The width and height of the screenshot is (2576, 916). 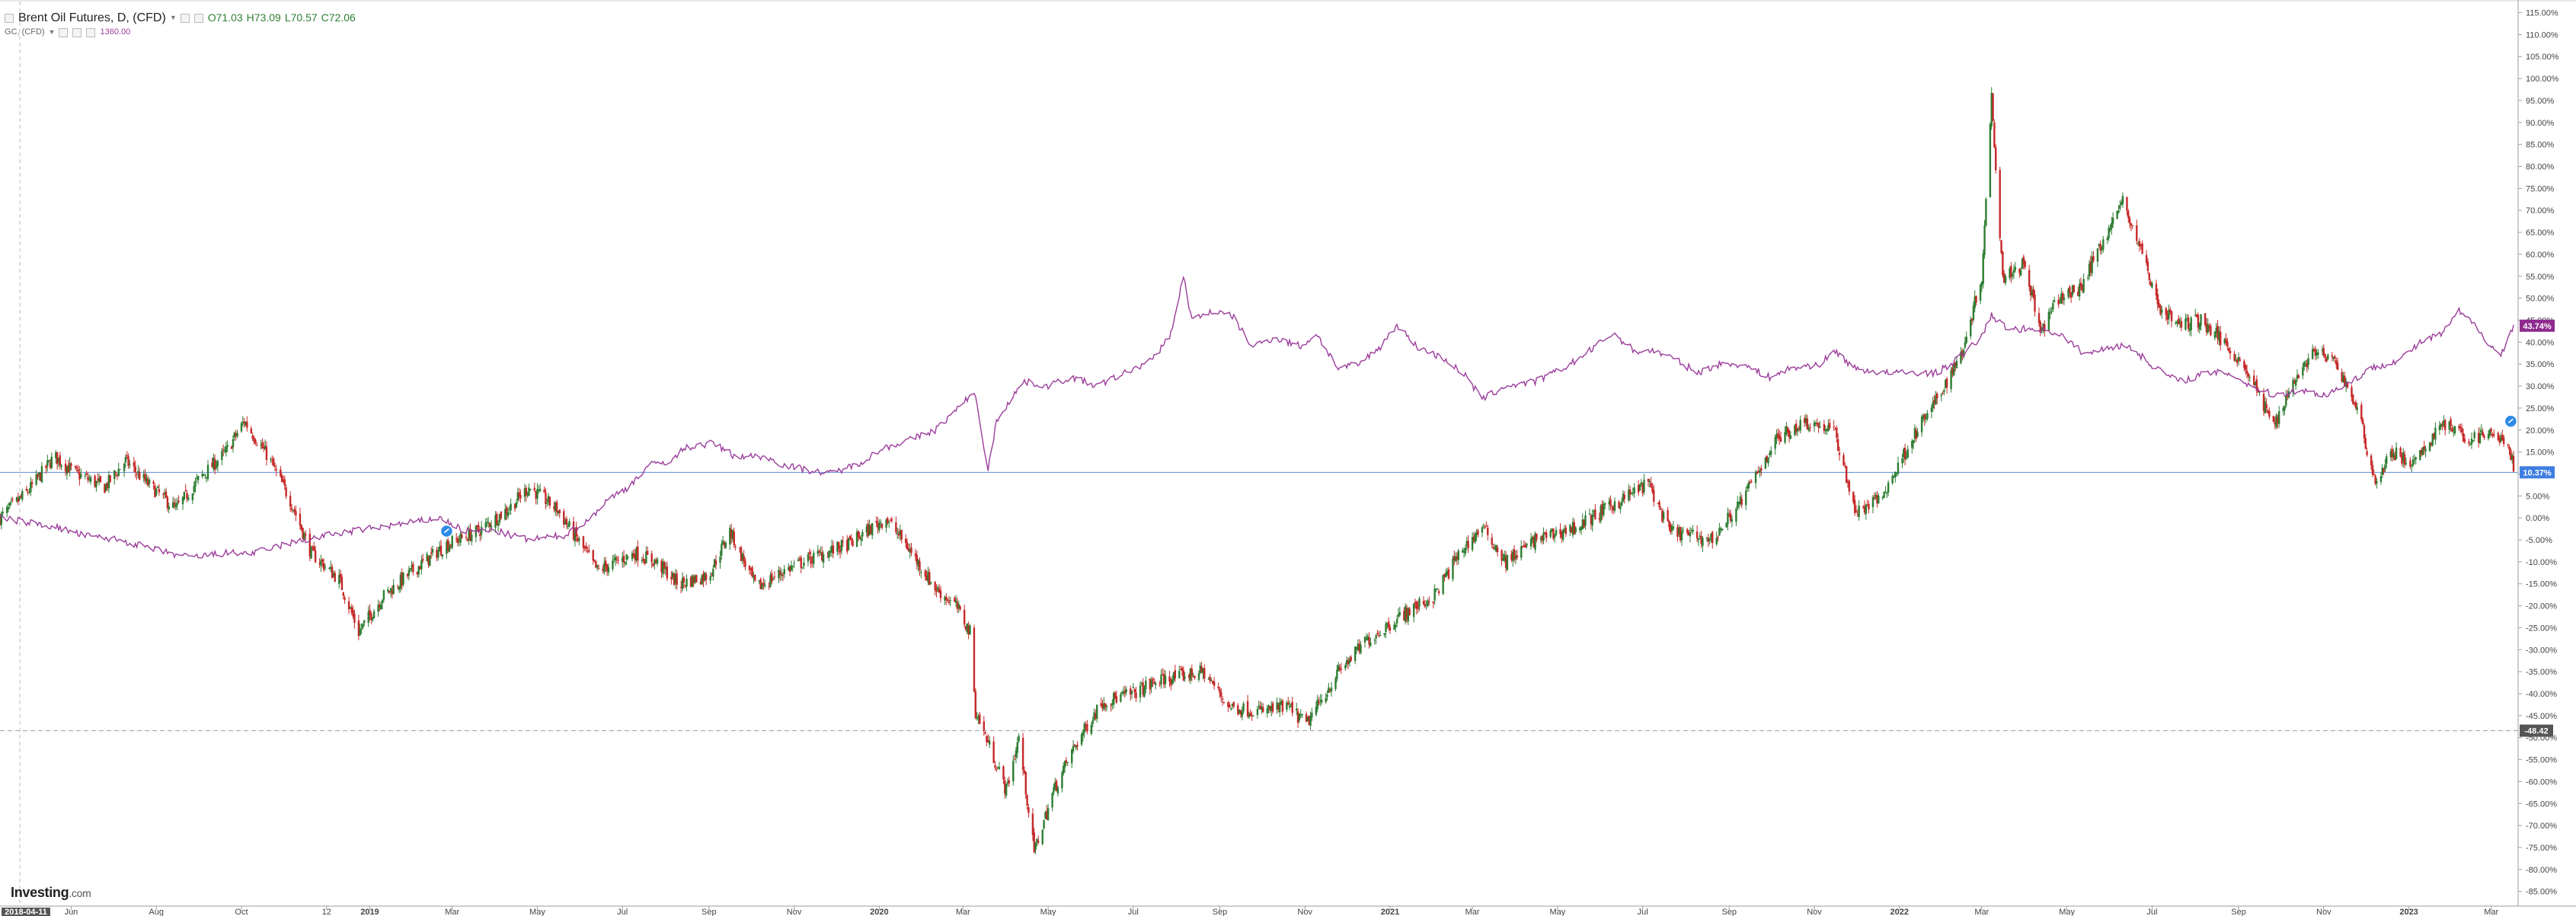 What do you see at coordinates (64, 32) in the screenshot?
I see `eye-box-icon` at bounding box center [64, 32].